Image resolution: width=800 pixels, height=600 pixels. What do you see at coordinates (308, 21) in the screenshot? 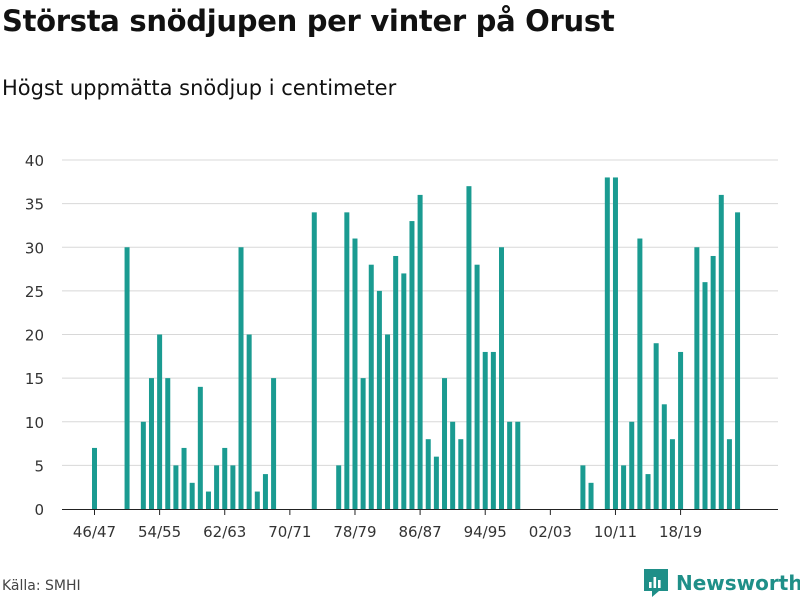
I see `chart-title: Största snödjupen per vinter på Orust` at bounding box center [308, 21].